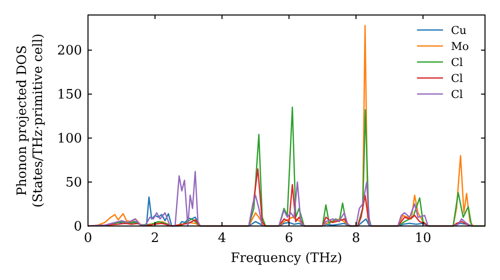  What do you see at coordinates (88, 238) in the screenshot?
I see `x-tick-label: 0` at bounding box center [88, 238].